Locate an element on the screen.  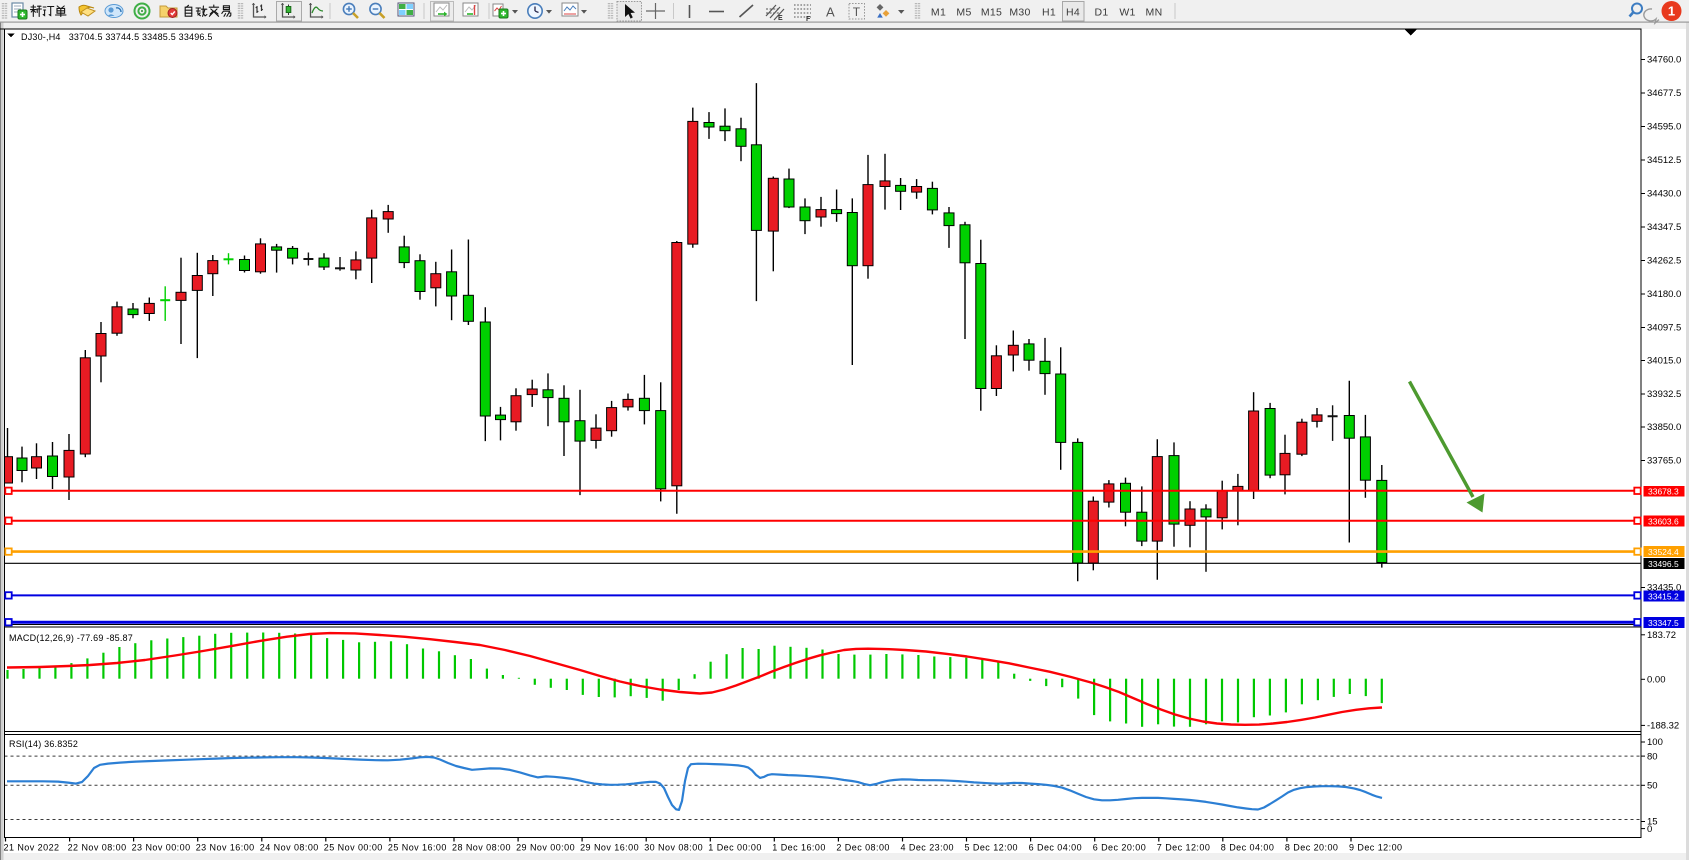
svg-text: 0.00 is located at coordinates (1656, 680).